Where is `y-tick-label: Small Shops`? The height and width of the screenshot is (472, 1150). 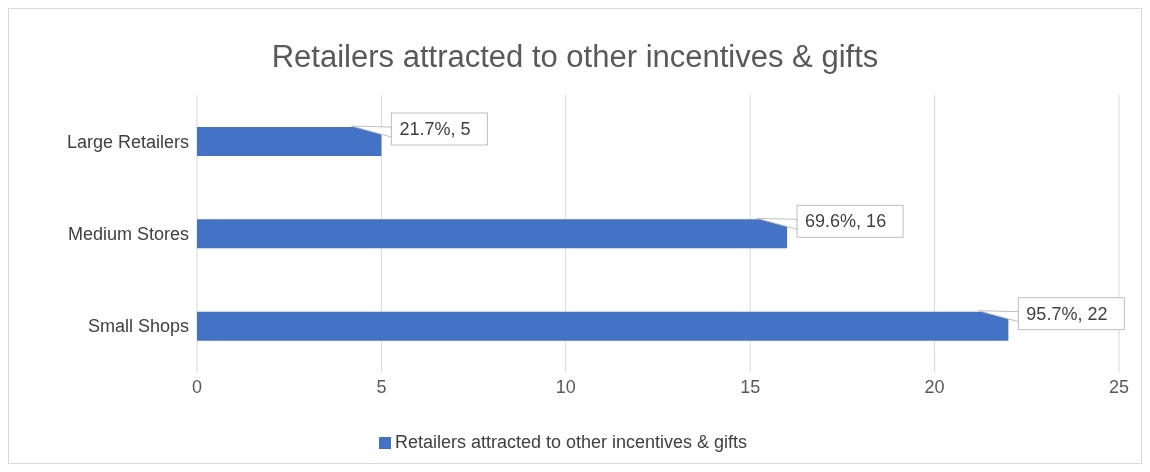
y-tick-label: Small Shops is located at coordinates (138, 326).